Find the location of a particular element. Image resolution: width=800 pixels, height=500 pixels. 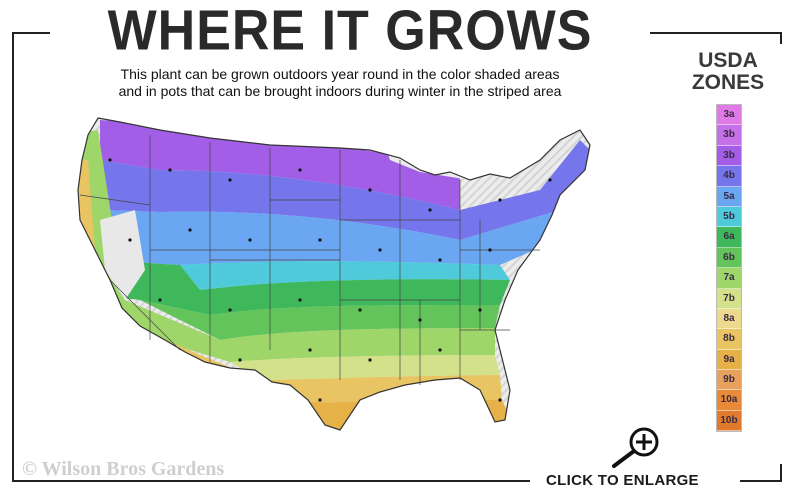

zone-band-5b is located at coordinates (345, 275).